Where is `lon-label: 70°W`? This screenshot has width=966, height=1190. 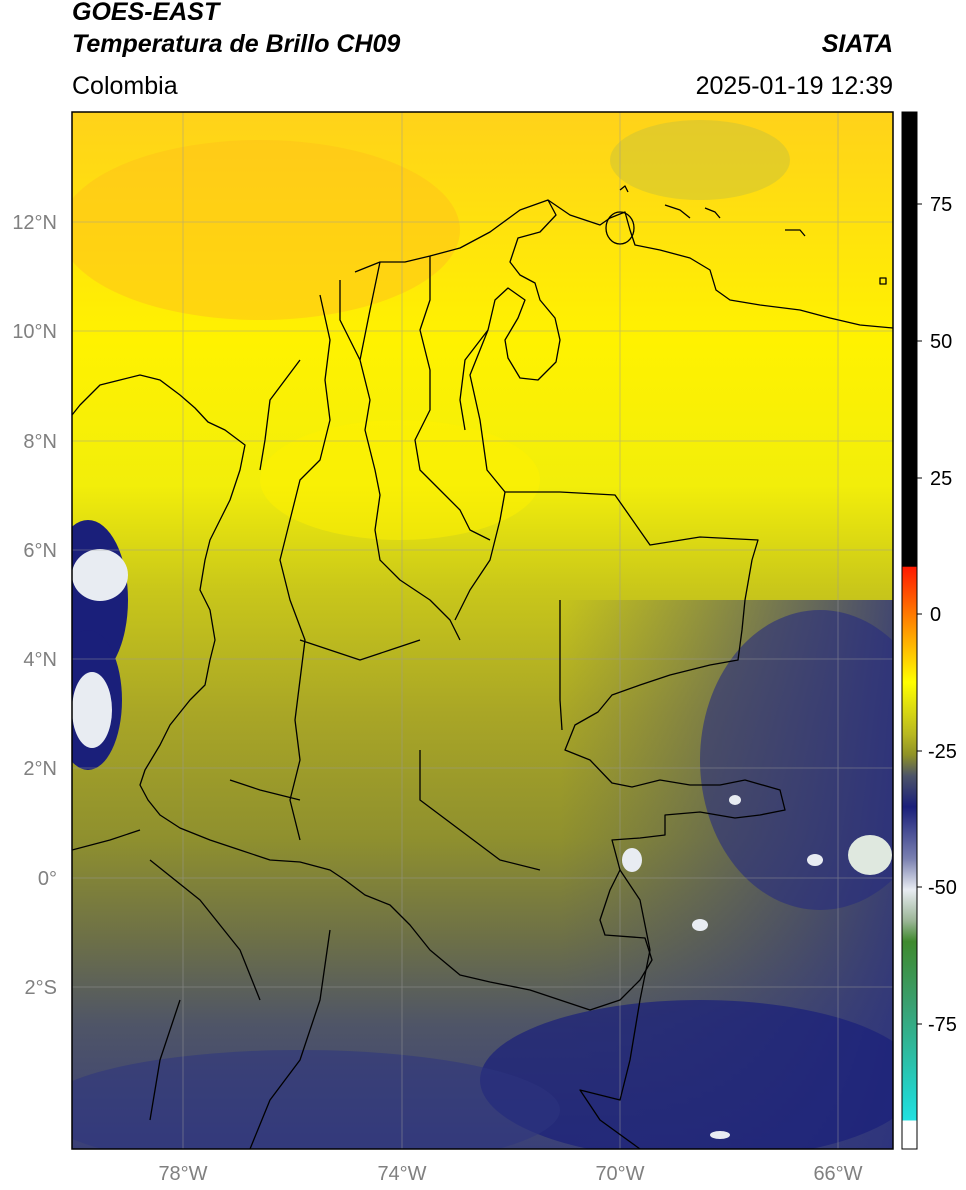
lon-label: 70°W is located at coordinates (619, 1174).